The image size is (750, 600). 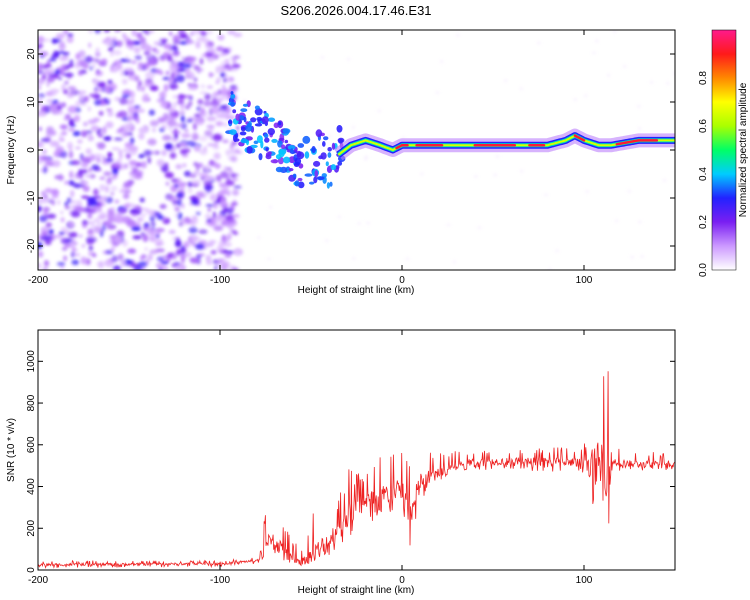 What do you see at coordinates (703, 78) in the screenshot?
I see `colorbar-tick-label: 0.8` at bounding box center [703, 78].